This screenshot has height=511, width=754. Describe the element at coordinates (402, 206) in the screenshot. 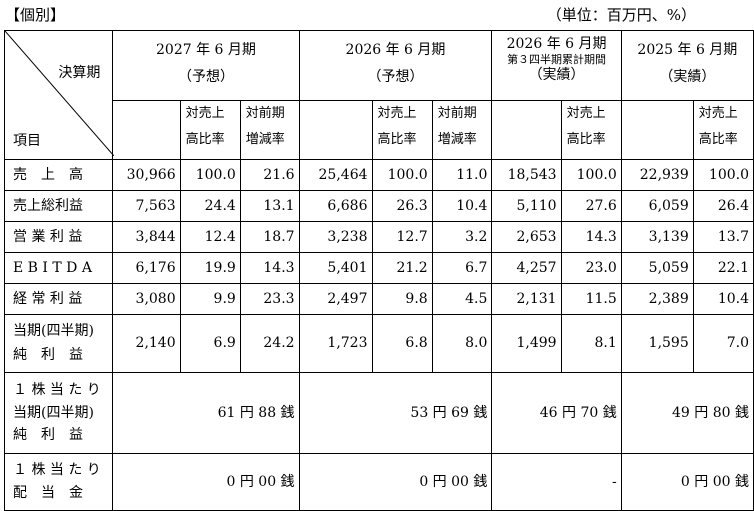

I see `table-cell: 26.3` at that location.